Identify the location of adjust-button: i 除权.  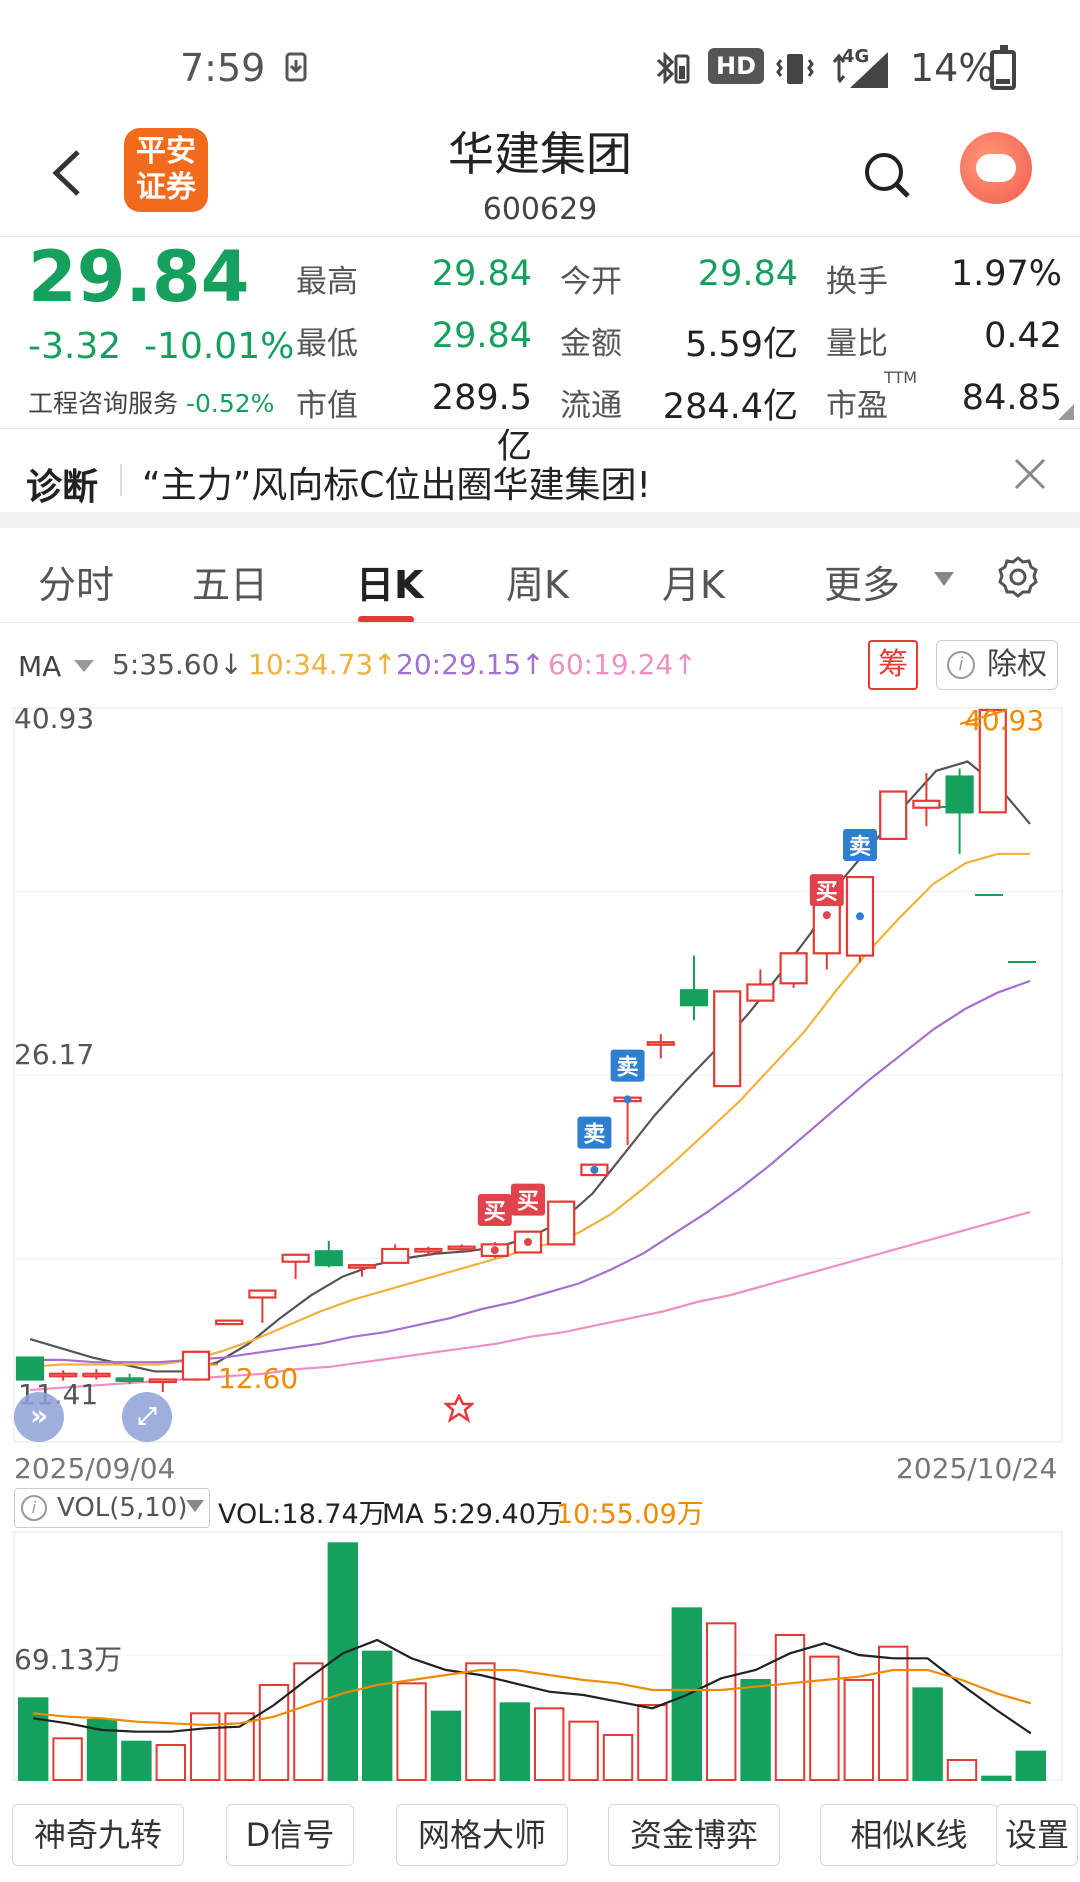
(997, 665).